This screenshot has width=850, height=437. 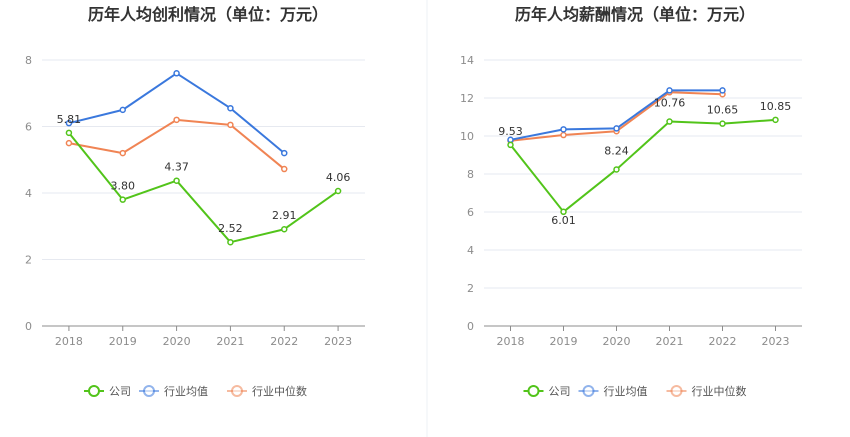 What do you see at coordinates (176, 167) in the screenshot?
I see `data-label: 4.37` at bounding box center [176, 167].